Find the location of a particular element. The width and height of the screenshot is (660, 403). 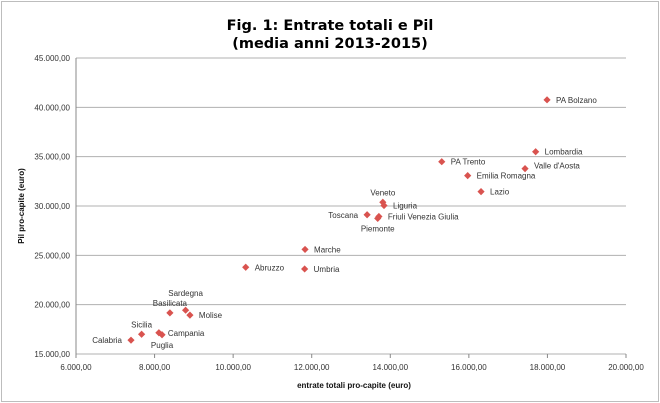

data-label: Veneto is located at coordinates (382, 192).